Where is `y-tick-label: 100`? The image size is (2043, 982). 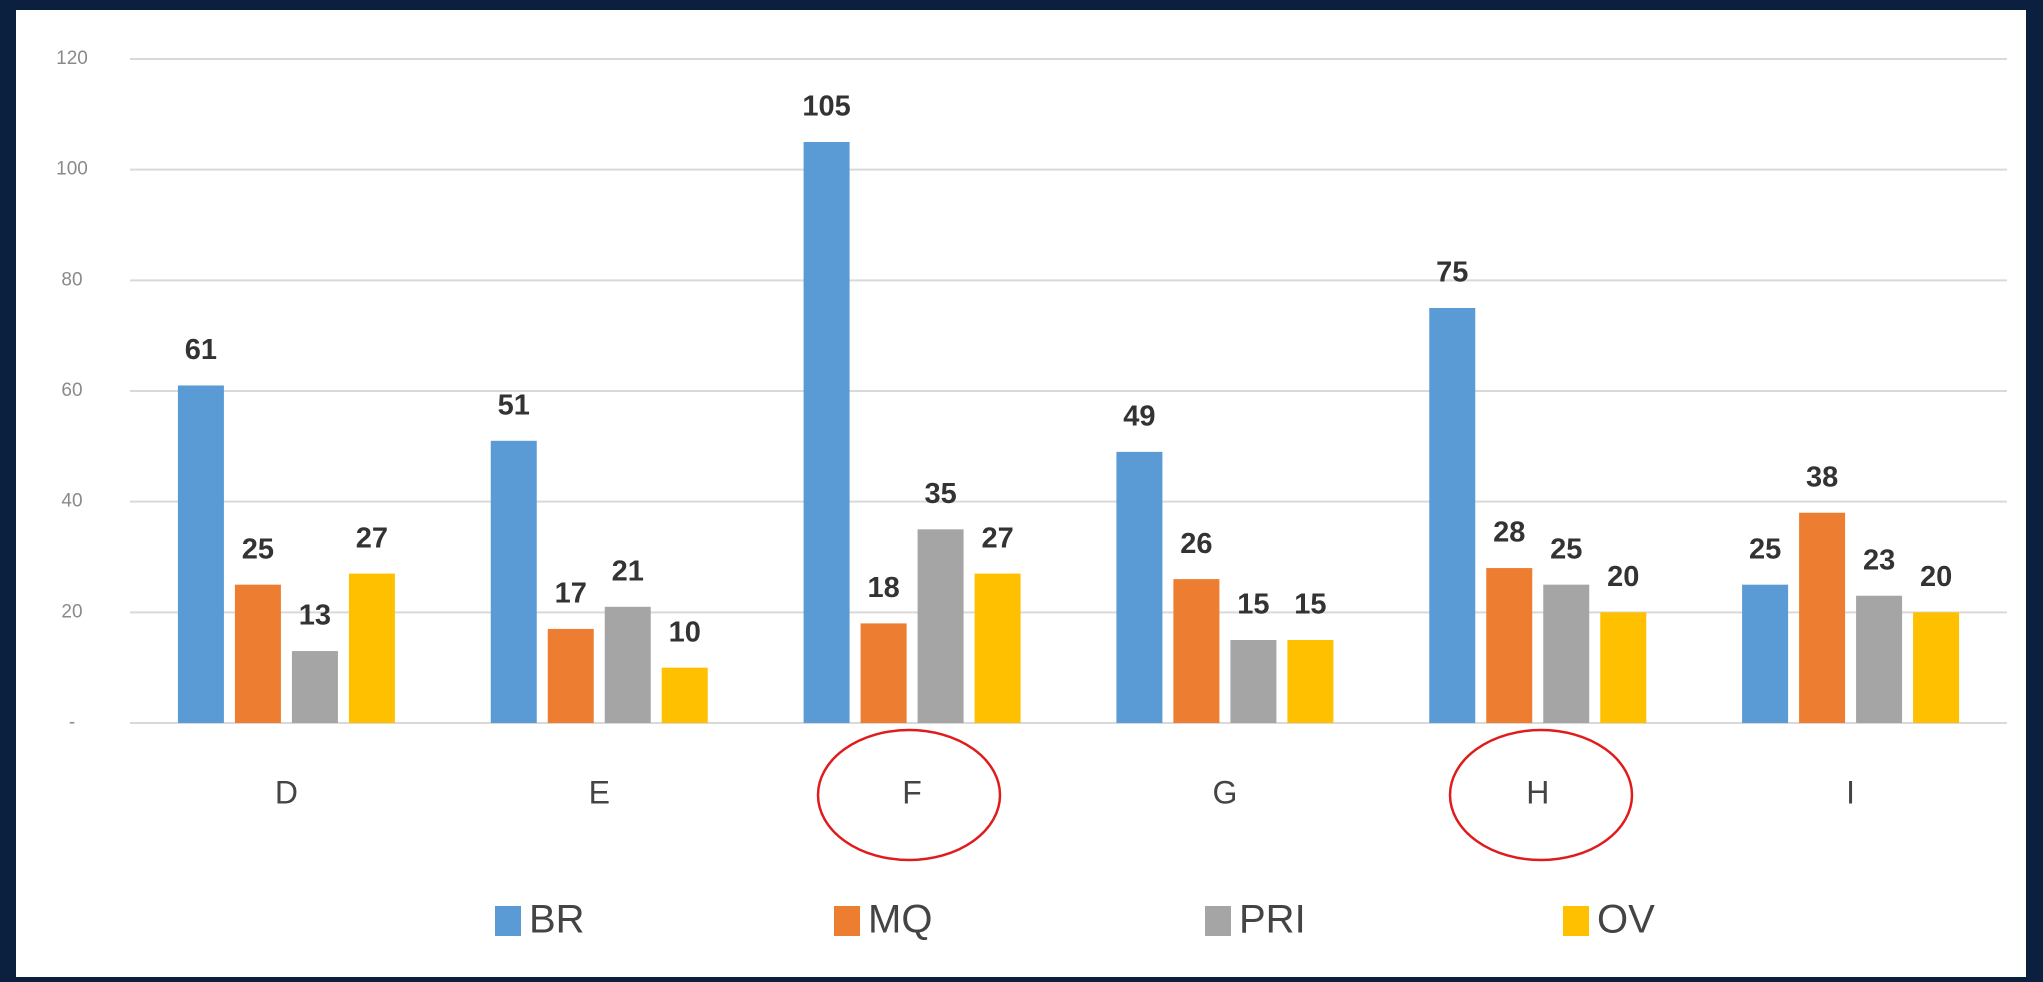
y-tick-label: 100 is located at coordinates (72, 169).